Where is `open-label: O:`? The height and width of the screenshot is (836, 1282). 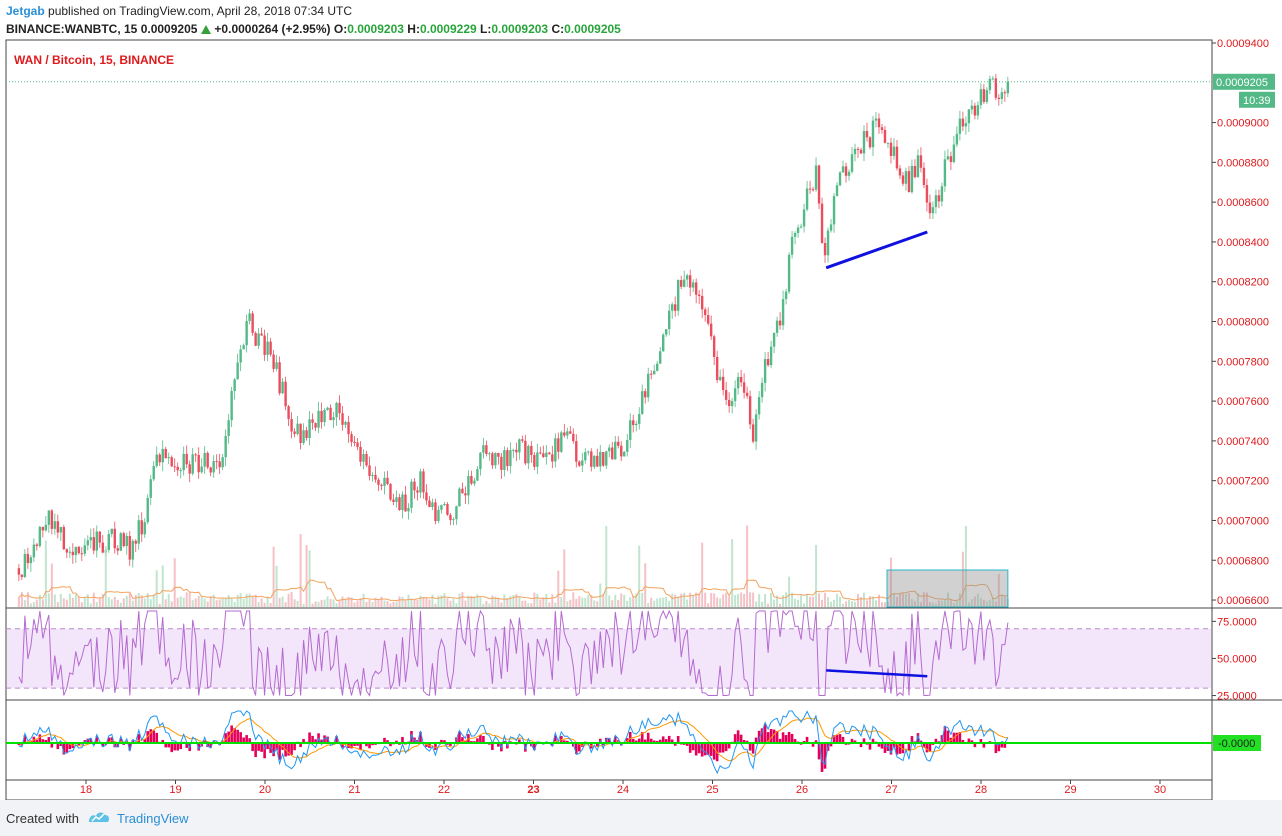
open-label: O: is located at coordinates (340, 29).